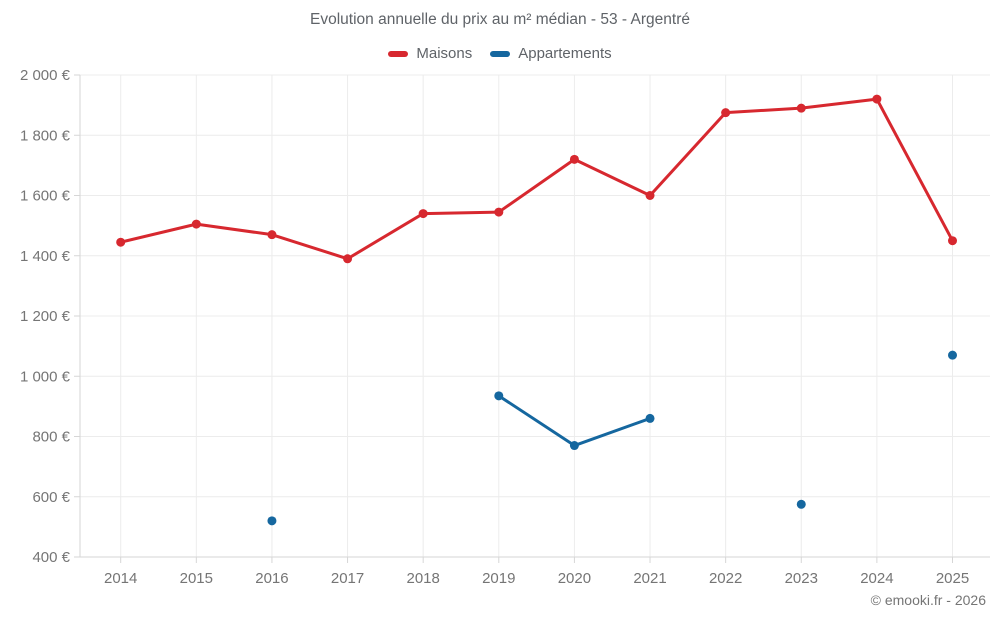  I want to click on data-point-appartements-2023, so click(801, 504).